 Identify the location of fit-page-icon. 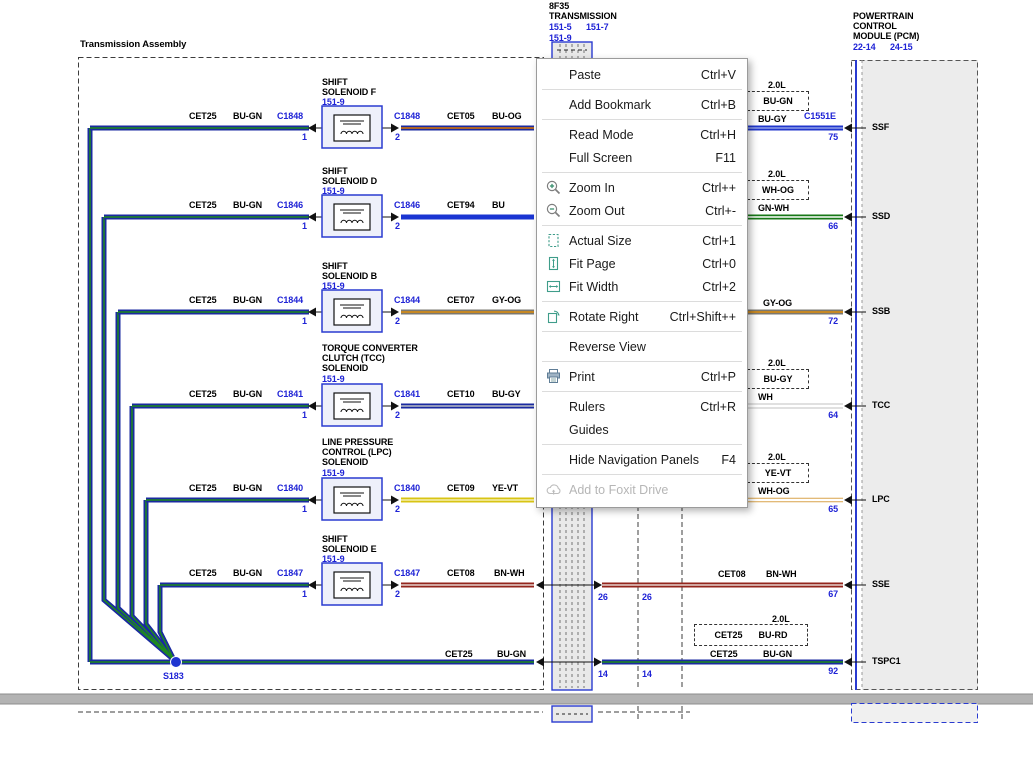
(553, 263).